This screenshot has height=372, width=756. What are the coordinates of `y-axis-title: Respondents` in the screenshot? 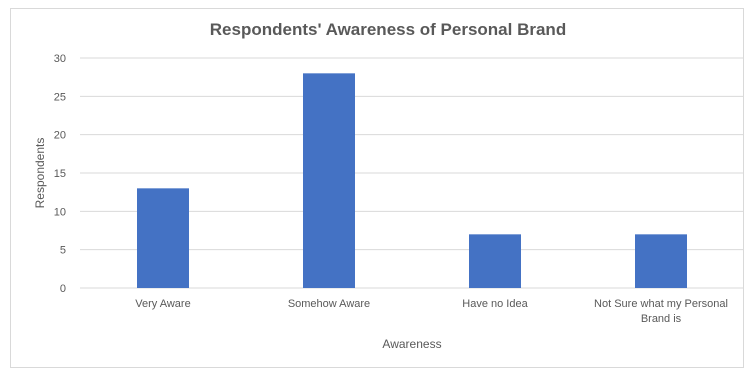 It's located at (40, 173).